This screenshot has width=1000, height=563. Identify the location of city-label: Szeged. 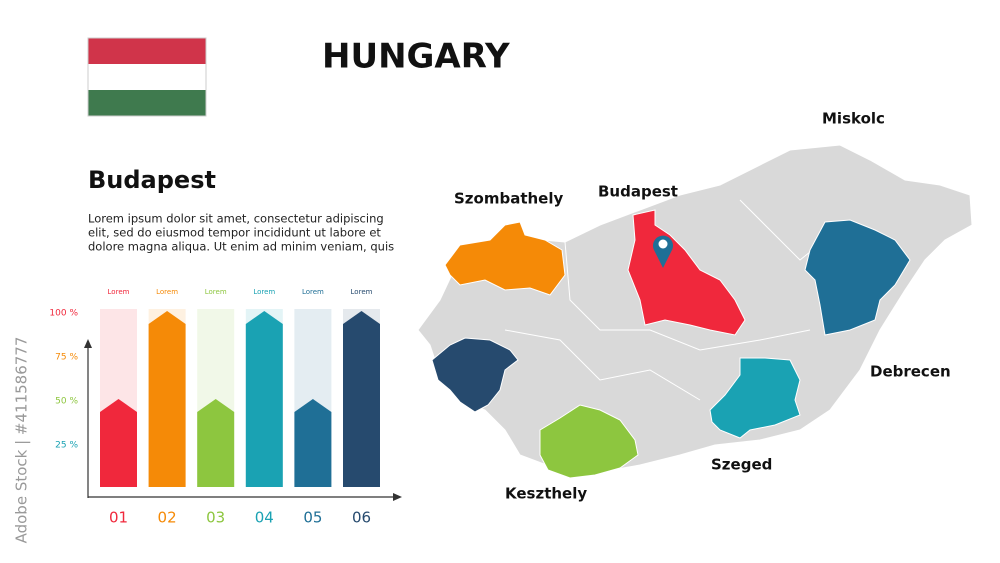
(741, 465).